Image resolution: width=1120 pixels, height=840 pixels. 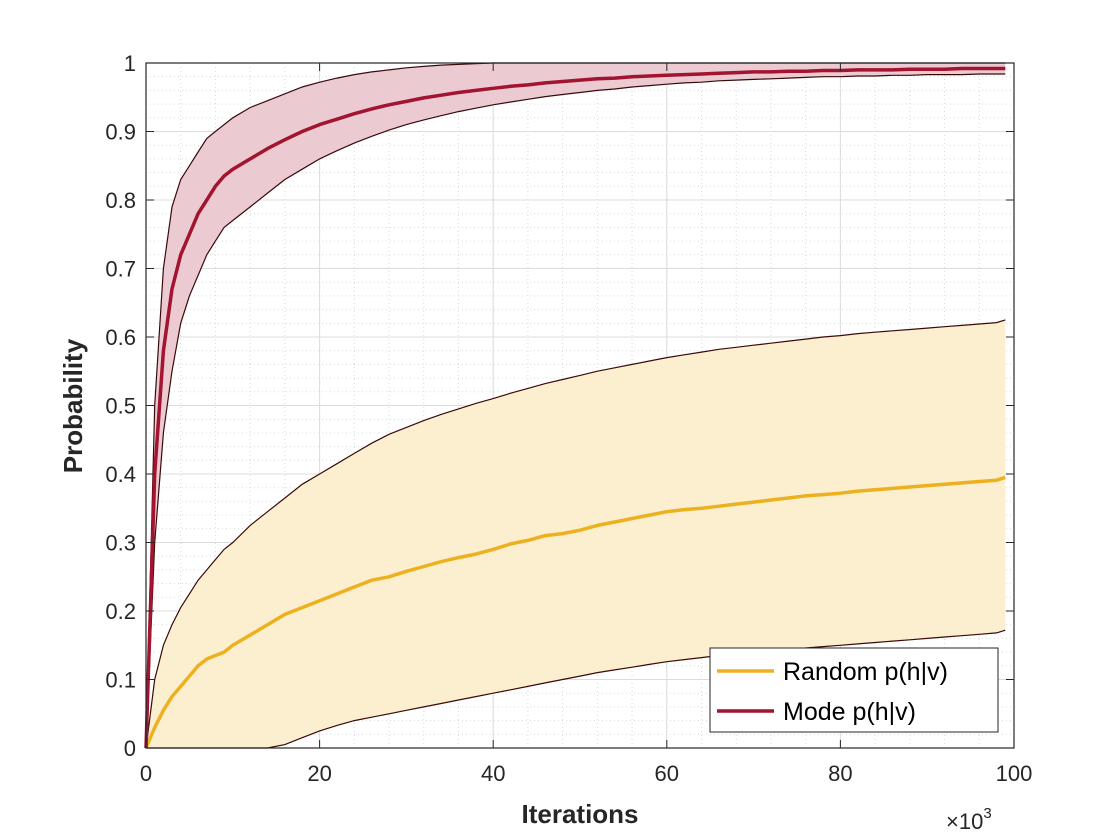 What do you see at coordinates (130, 63) in the screenshot?
I see `y-tick-label: 1` at bounding box center [130, 63].